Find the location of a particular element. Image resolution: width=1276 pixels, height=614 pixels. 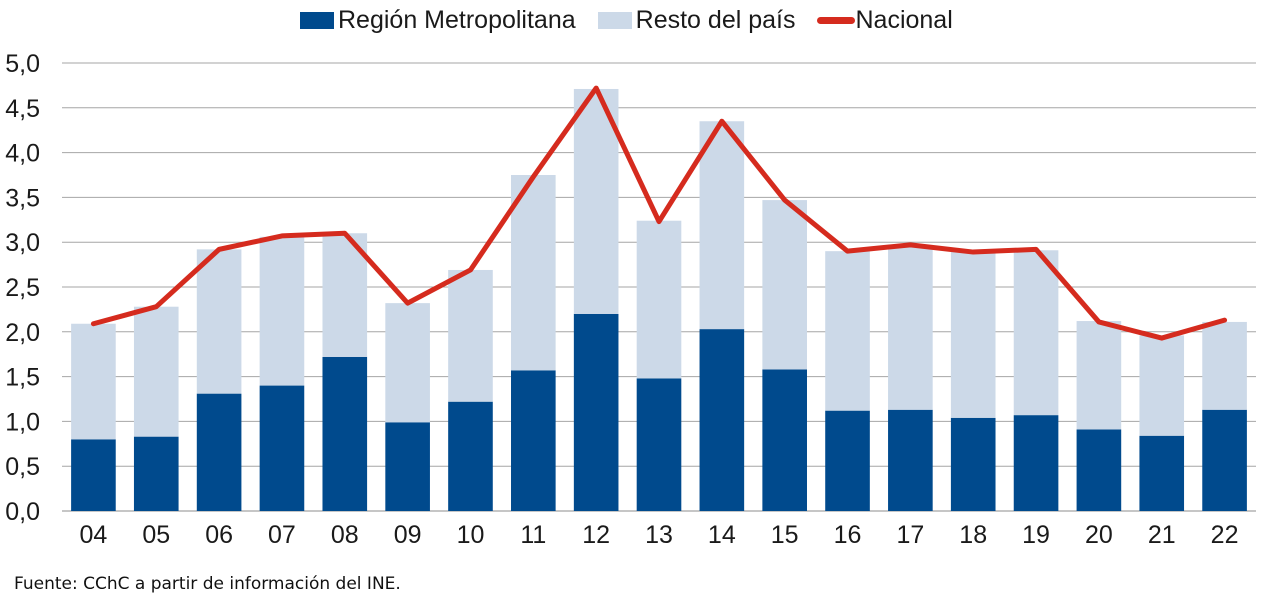

y-tick-label: 2,0 is located at coordinates (22, 333).